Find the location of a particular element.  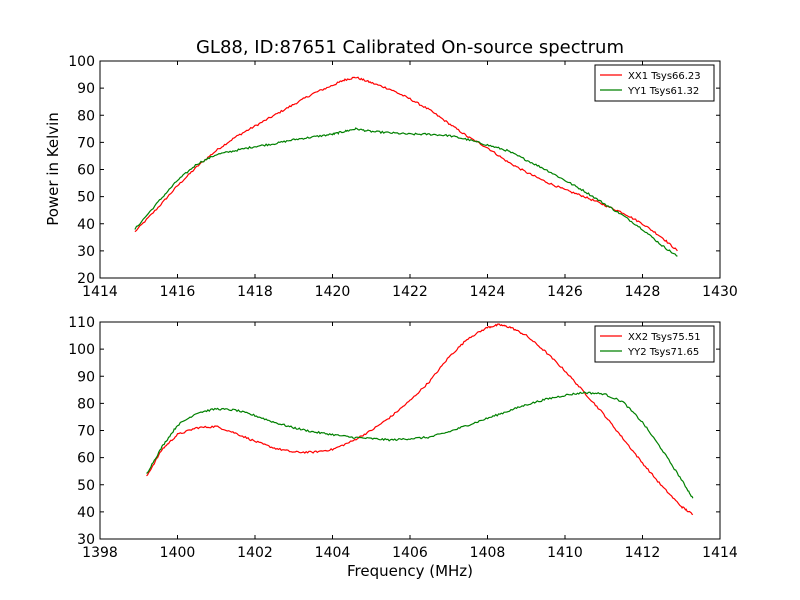

legend: XX2 Tsys75.51 YY2 Tsys71.65 is located at coordinates (654, 344).